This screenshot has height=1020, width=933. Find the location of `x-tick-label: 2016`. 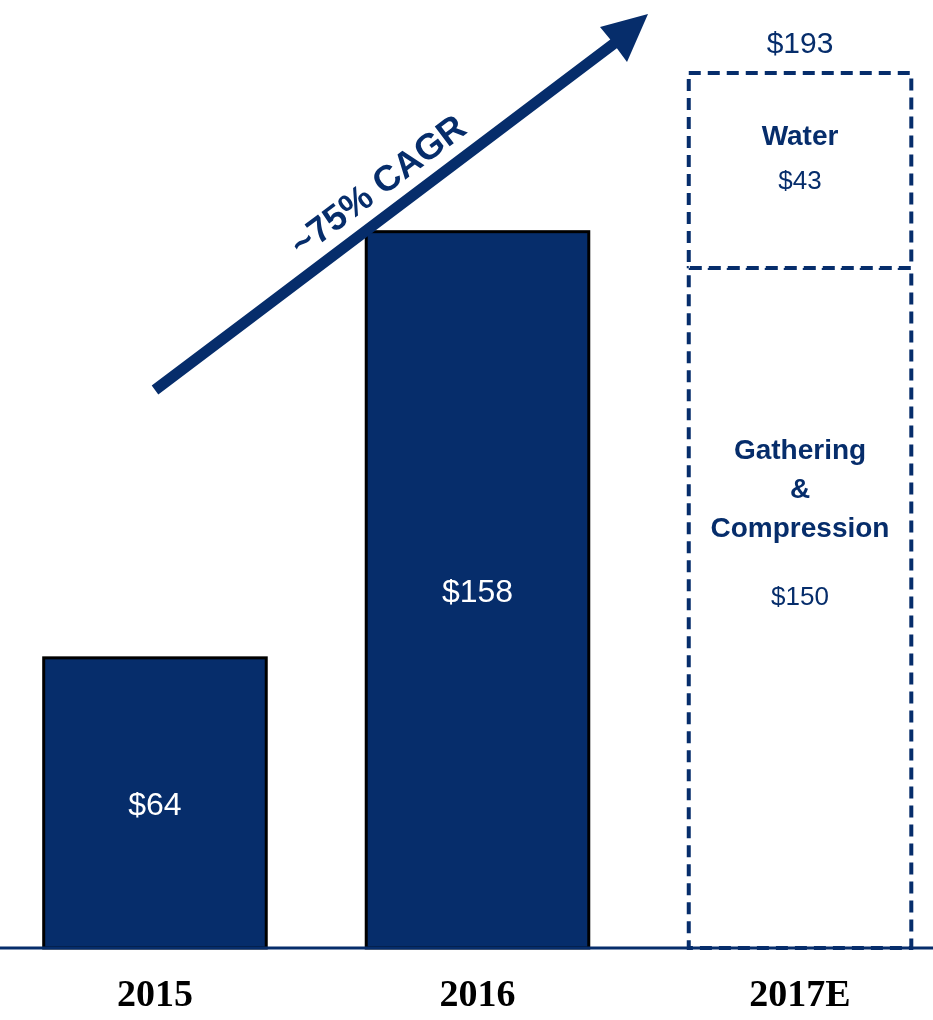

x-tick-label: 2016 is located at coordinates (477, 993).